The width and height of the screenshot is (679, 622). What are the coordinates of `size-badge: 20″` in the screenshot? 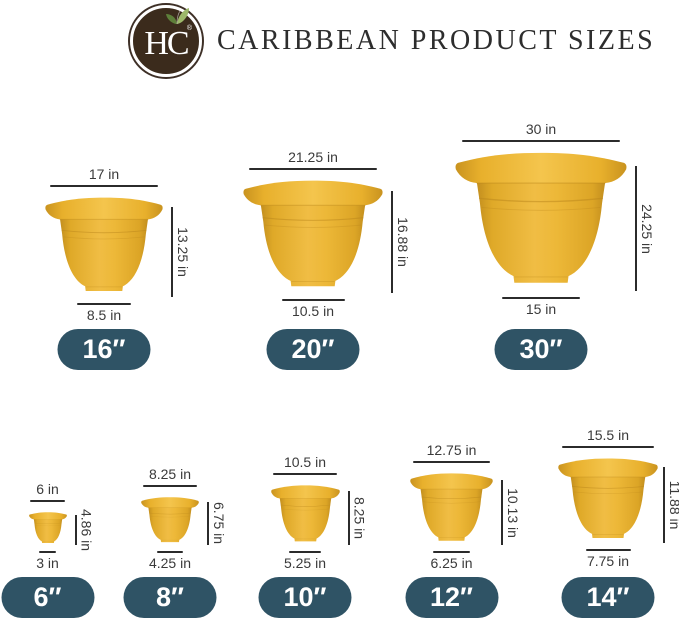 It's located at (313, 349).